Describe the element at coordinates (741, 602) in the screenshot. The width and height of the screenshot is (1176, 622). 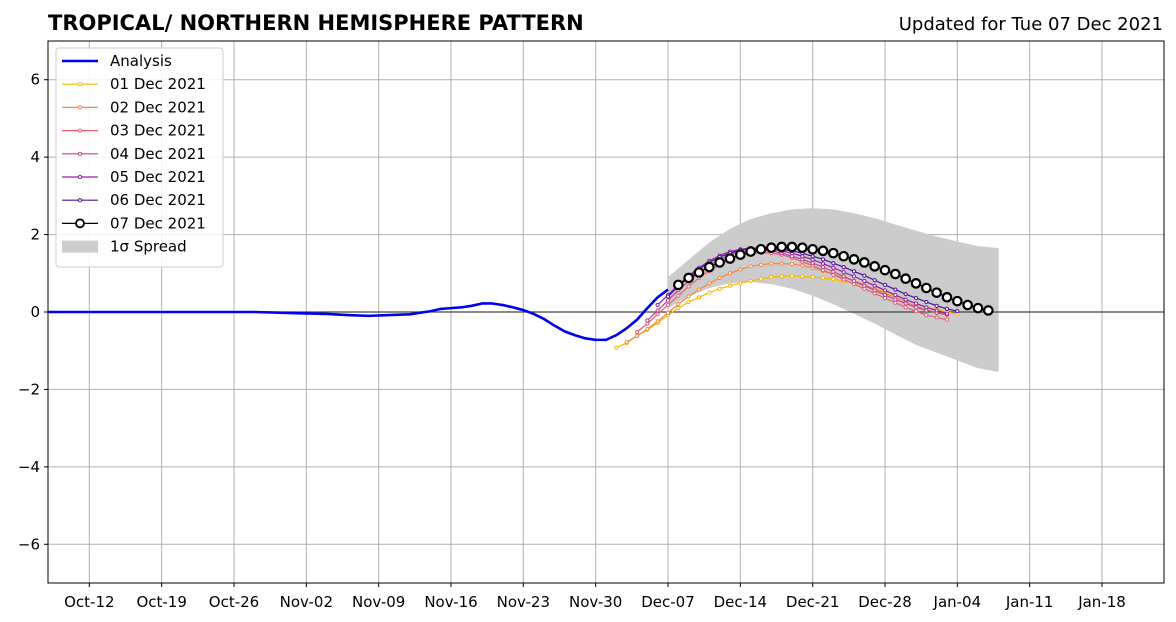
I see `x-tick-label: Dec-14` at that location.